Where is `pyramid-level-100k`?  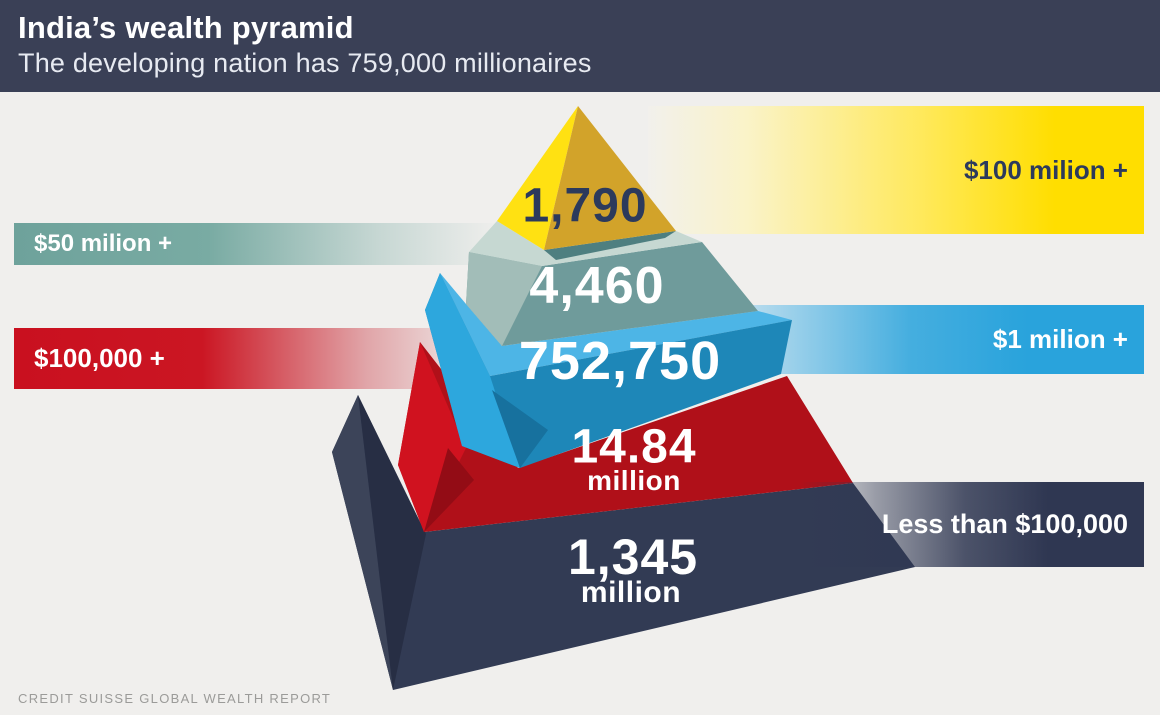
pyramid-level-100k is located at coordinates (625, 437).